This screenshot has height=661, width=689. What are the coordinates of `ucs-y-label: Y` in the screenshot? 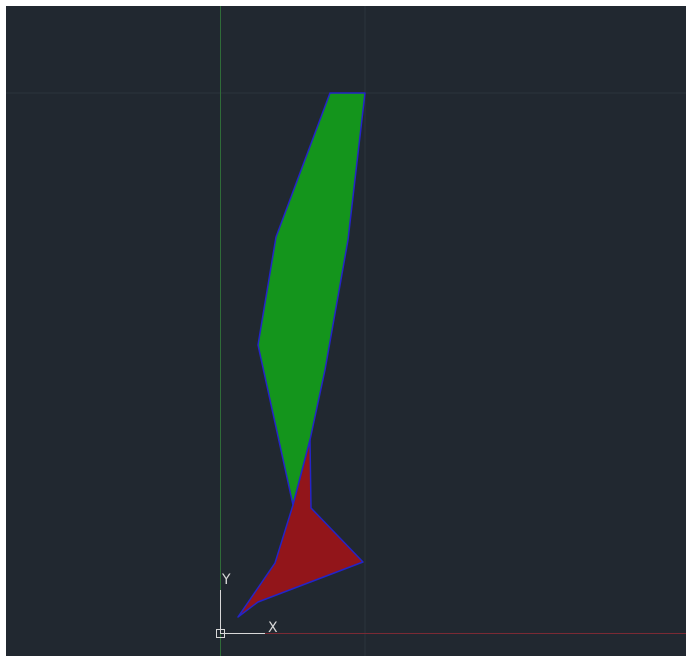 It's located at (226, 580).